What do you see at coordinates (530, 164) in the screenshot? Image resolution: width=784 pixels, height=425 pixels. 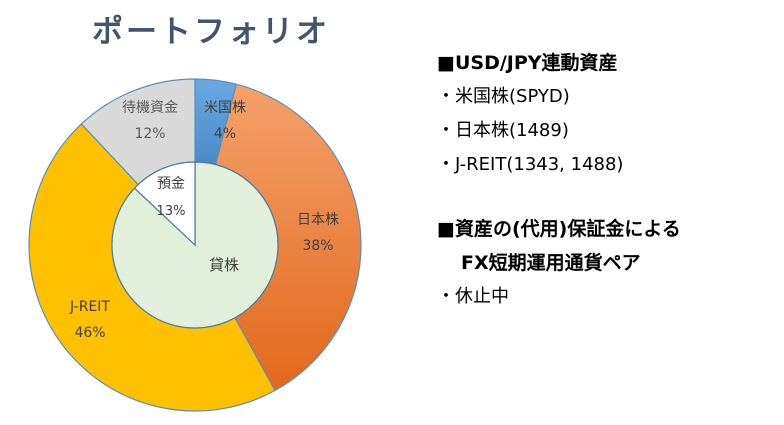 I see `list-item: ・J-REIT(1343, 1488)` at bounding box center [530, 164].